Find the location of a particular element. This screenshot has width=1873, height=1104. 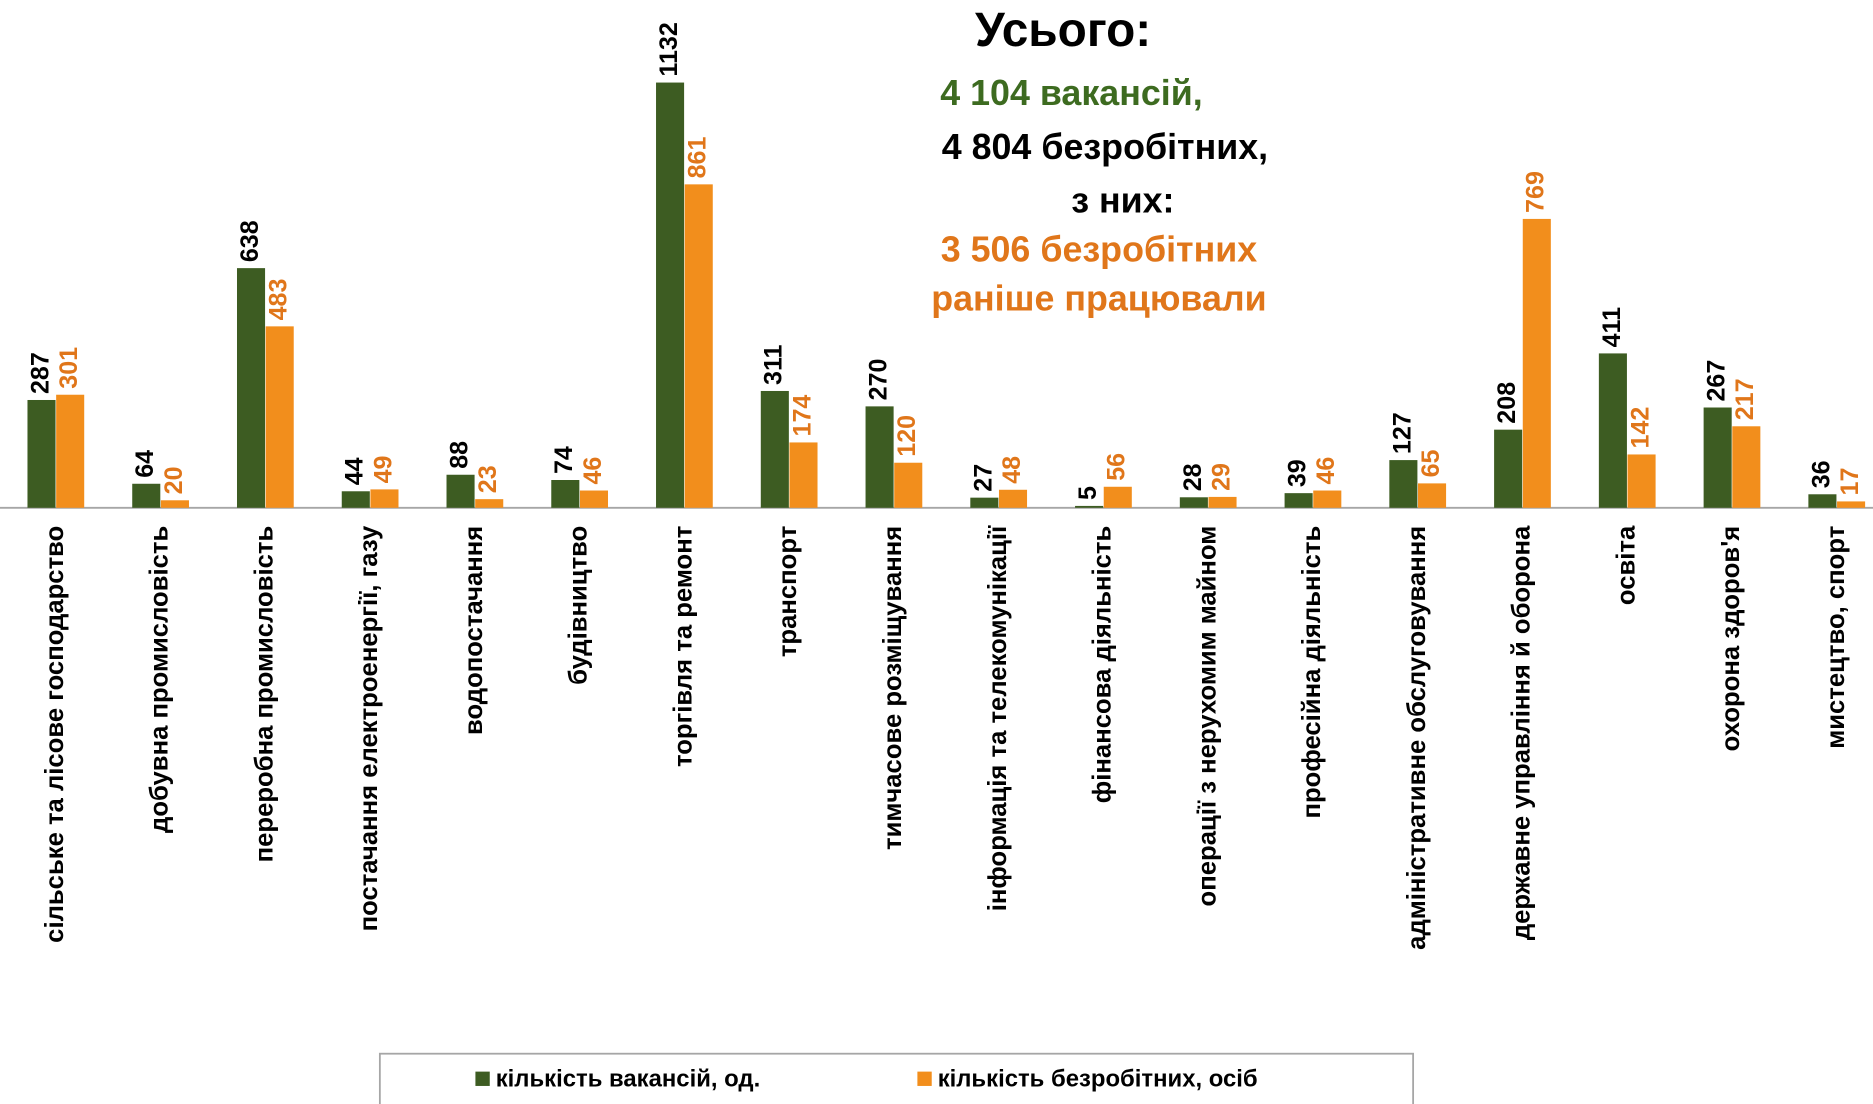

x-tick-label: водопостачання is located at coordinates (474, 630).